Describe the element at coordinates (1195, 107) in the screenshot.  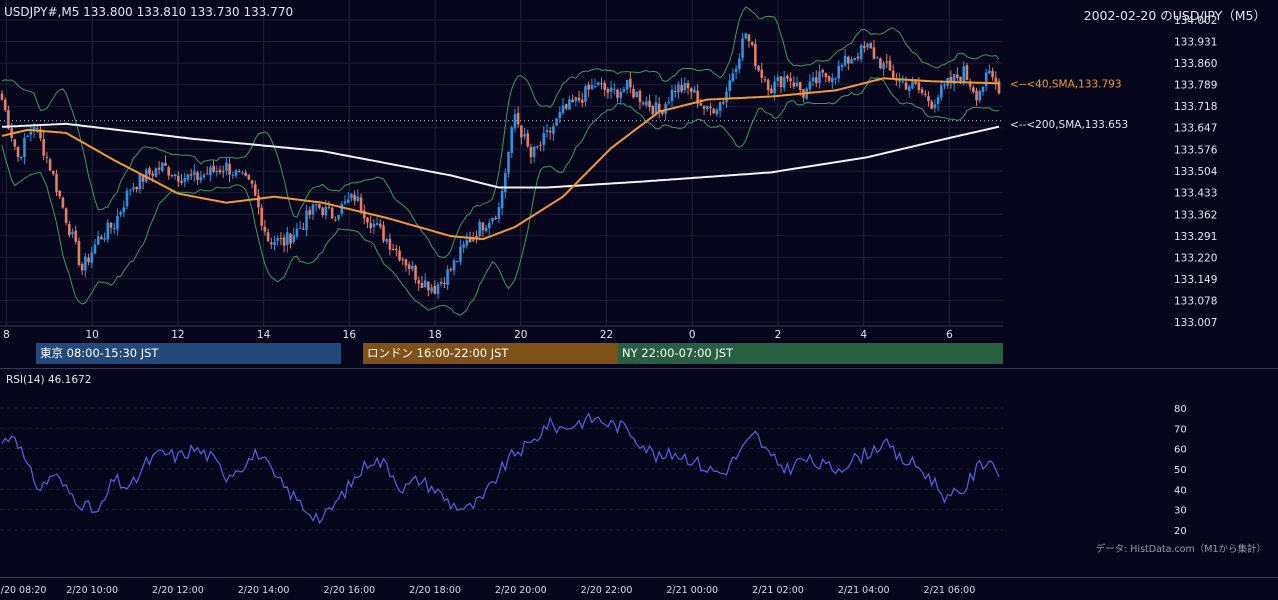
I see `price-tick-label: 133.718` at that location.